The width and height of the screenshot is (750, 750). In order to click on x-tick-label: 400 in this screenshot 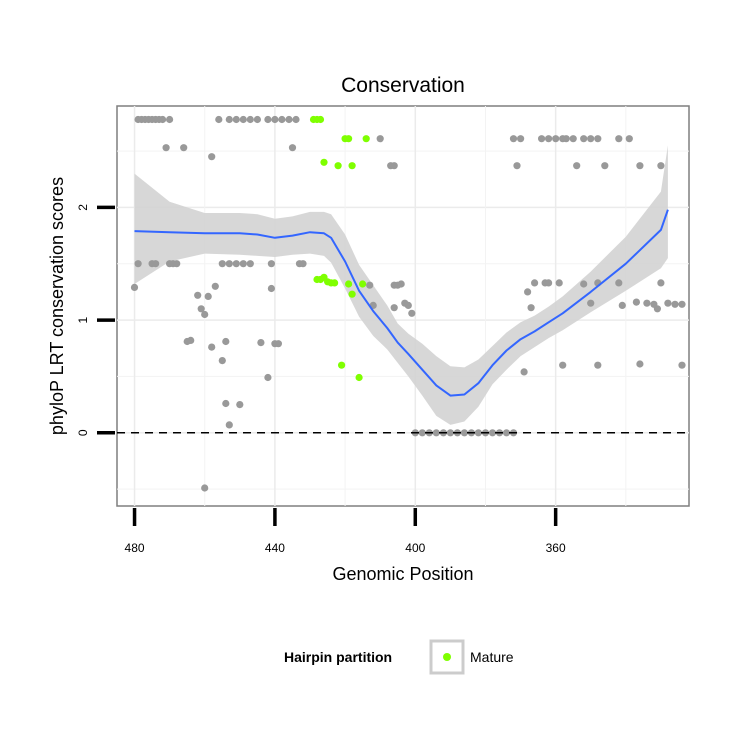, I will do `click(415, 548)`.